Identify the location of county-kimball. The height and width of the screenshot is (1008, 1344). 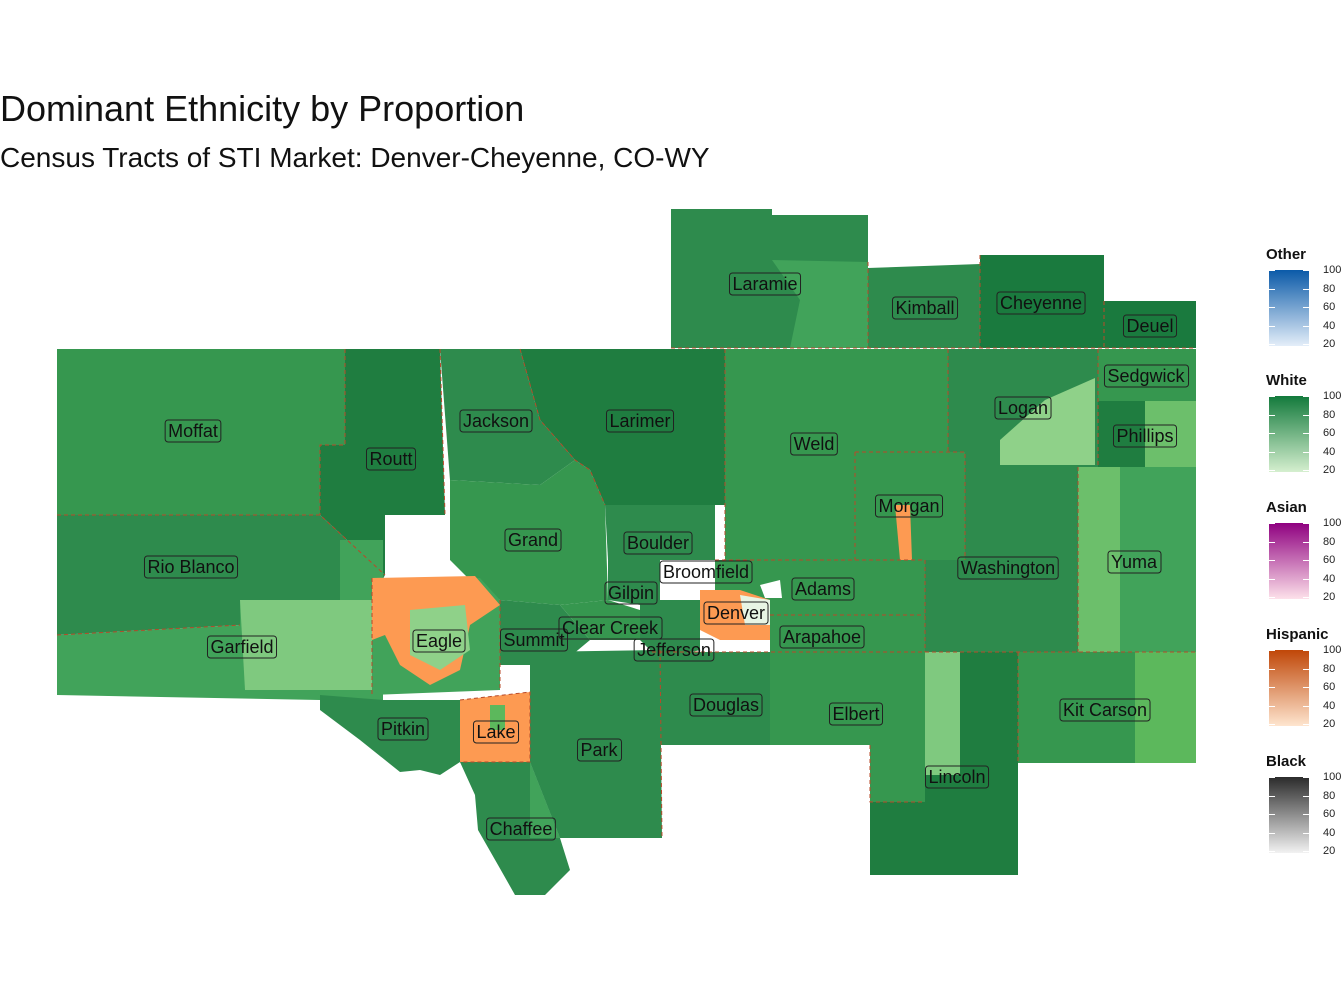
(924, 306).